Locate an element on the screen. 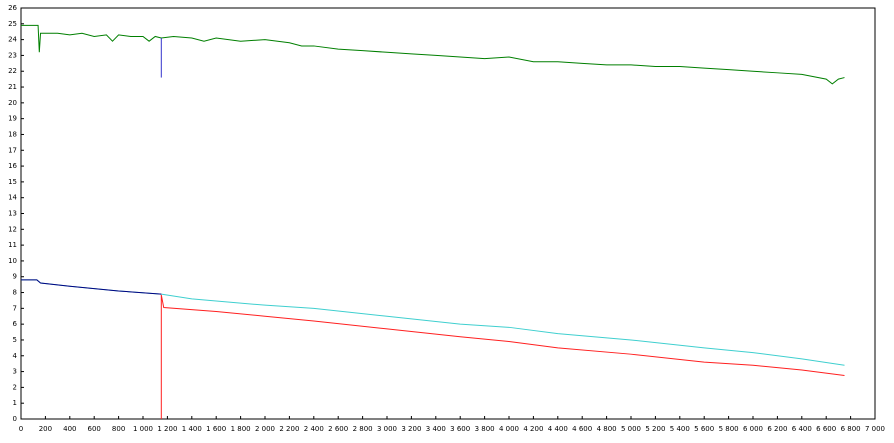 This screenshot has width=894, height=443. x-tick-label: 5 200 is located at coordinates (655, 429).